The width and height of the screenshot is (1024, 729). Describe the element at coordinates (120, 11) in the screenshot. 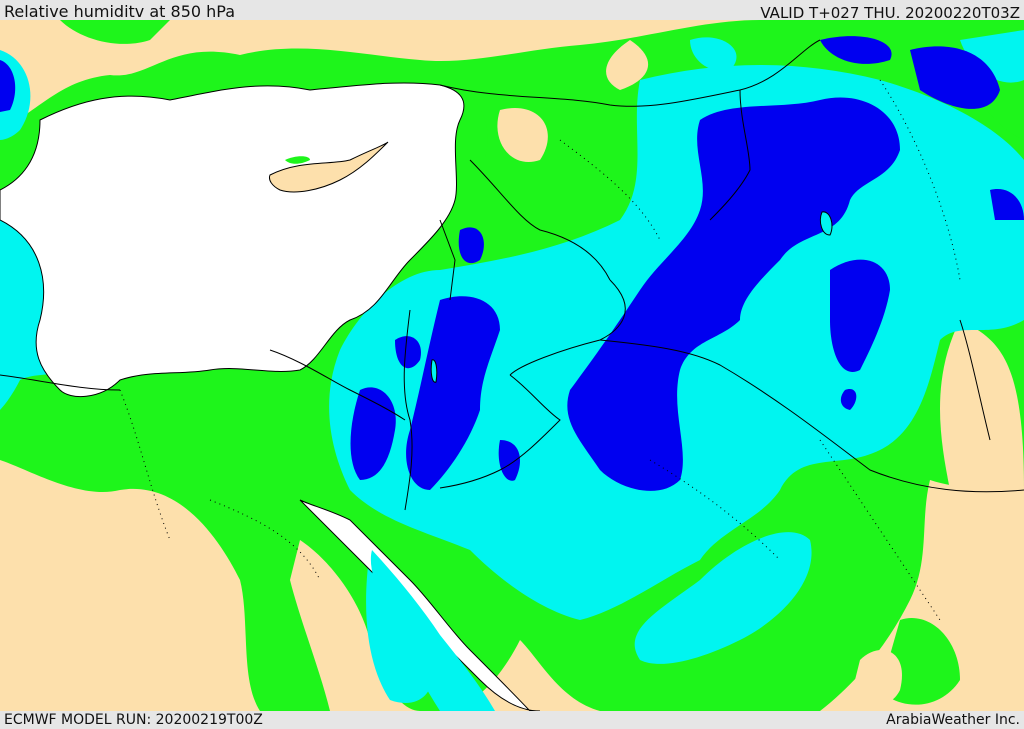

I see `map-title: Relative humiditv at 850 hPa` at that location.